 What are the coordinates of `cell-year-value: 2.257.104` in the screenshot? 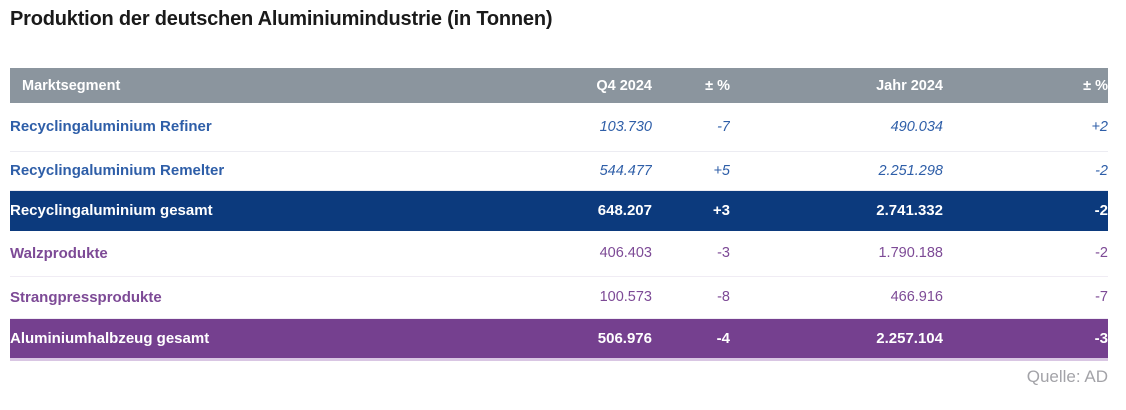 It's located at (909, 338).